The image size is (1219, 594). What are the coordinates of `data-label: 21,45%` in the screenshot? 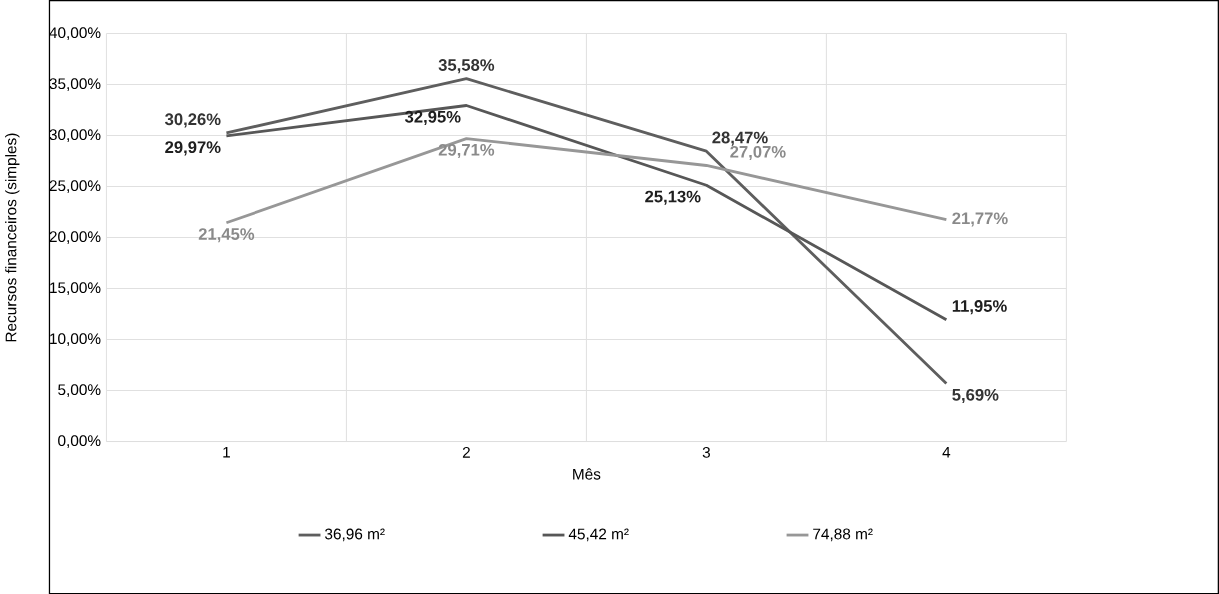 It's located at (226, 235).